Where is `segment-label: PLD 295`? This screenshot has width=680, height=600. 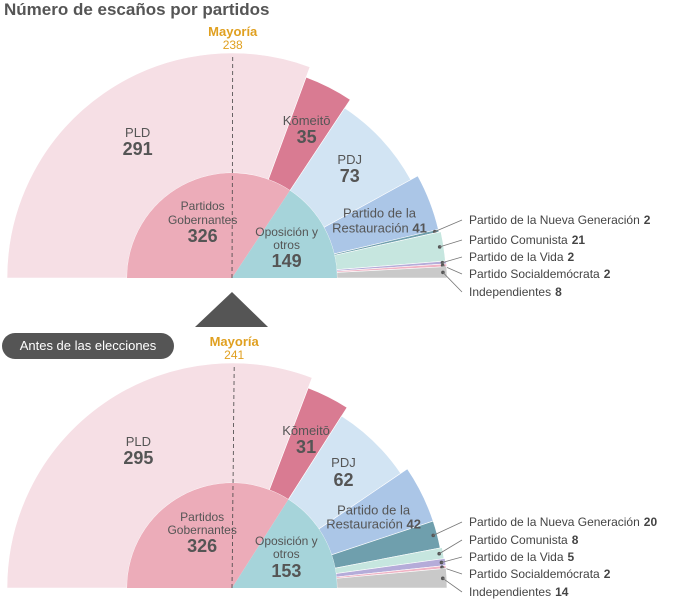
segment-label: PLD 295 is located at coordinates (138, 451).